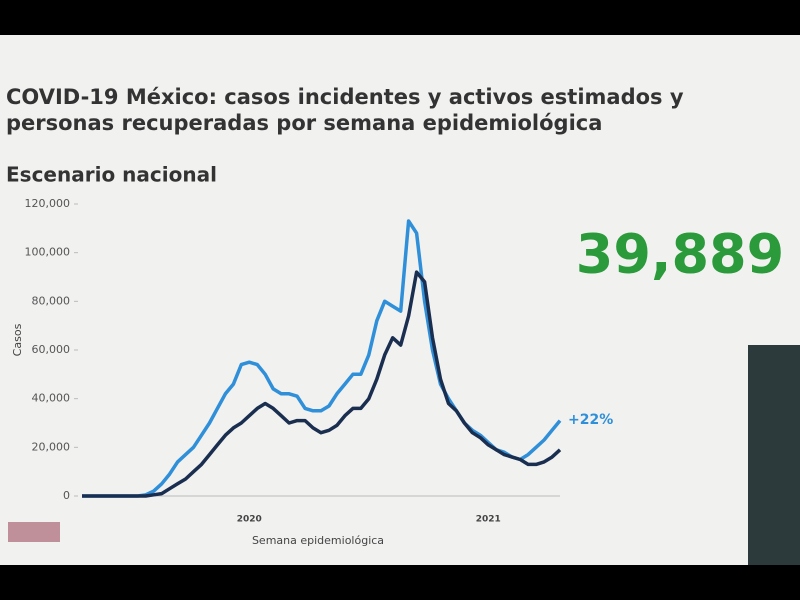 The height and width of the screenshot is (600, 800). Describe the element at coordinates (111, 175) in the screenshot. I see `subtitle: Escenario nacional` at that location.